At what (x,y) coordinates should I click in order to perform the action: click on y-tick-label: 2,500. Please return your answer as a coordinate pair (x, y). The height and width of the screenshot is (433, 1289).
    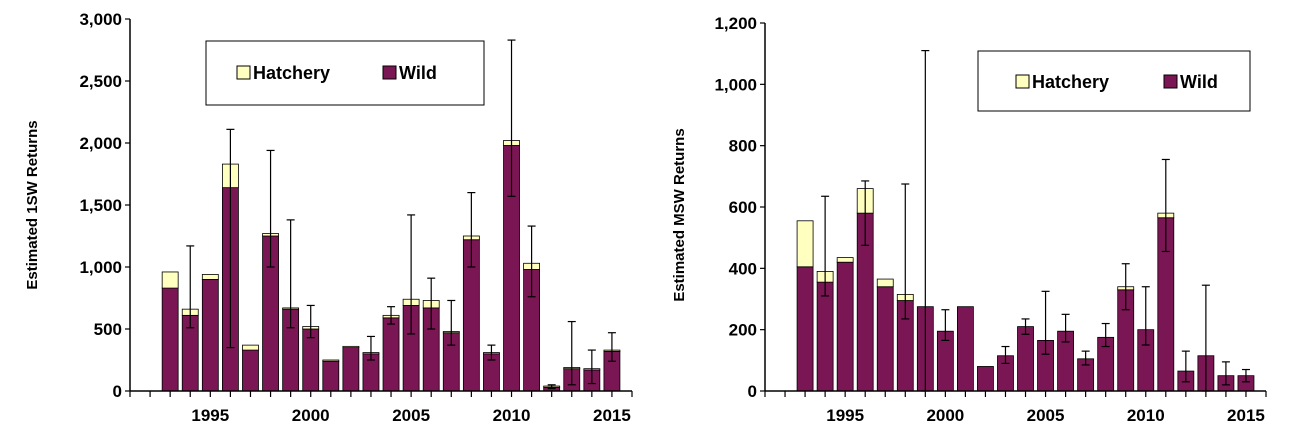
    Looking at the image, I should click on (100, 81).